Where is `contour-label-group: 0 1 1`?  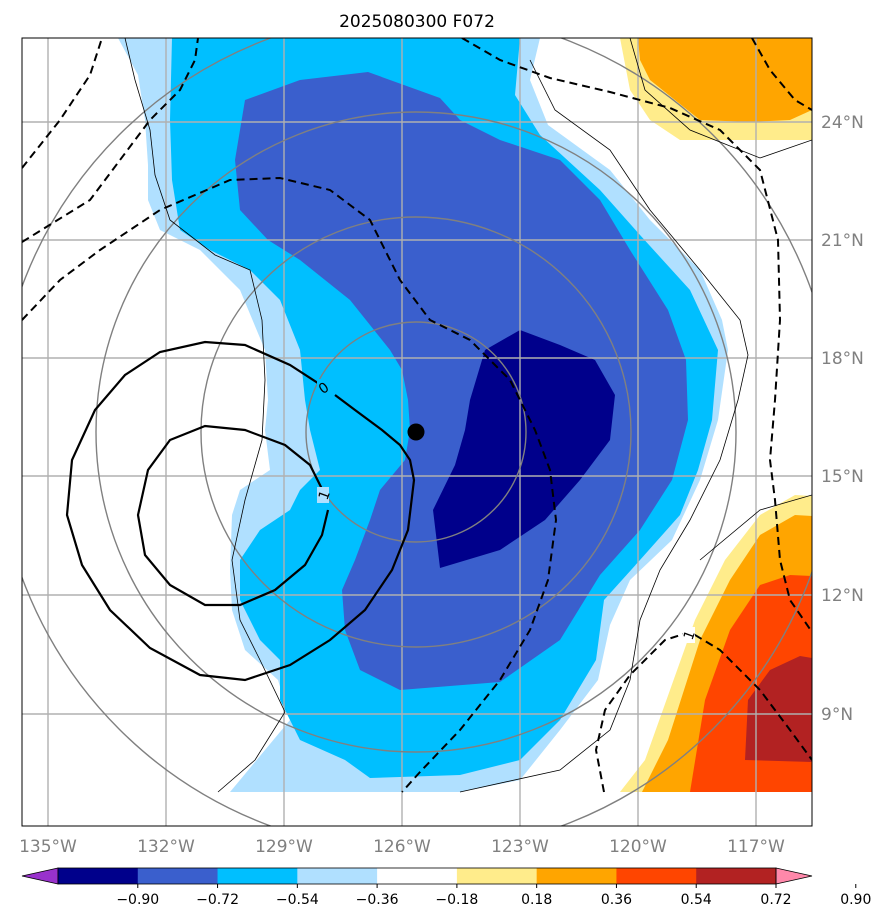
contour-label-group: 0 1 1 is located at coordinates (507, 511).